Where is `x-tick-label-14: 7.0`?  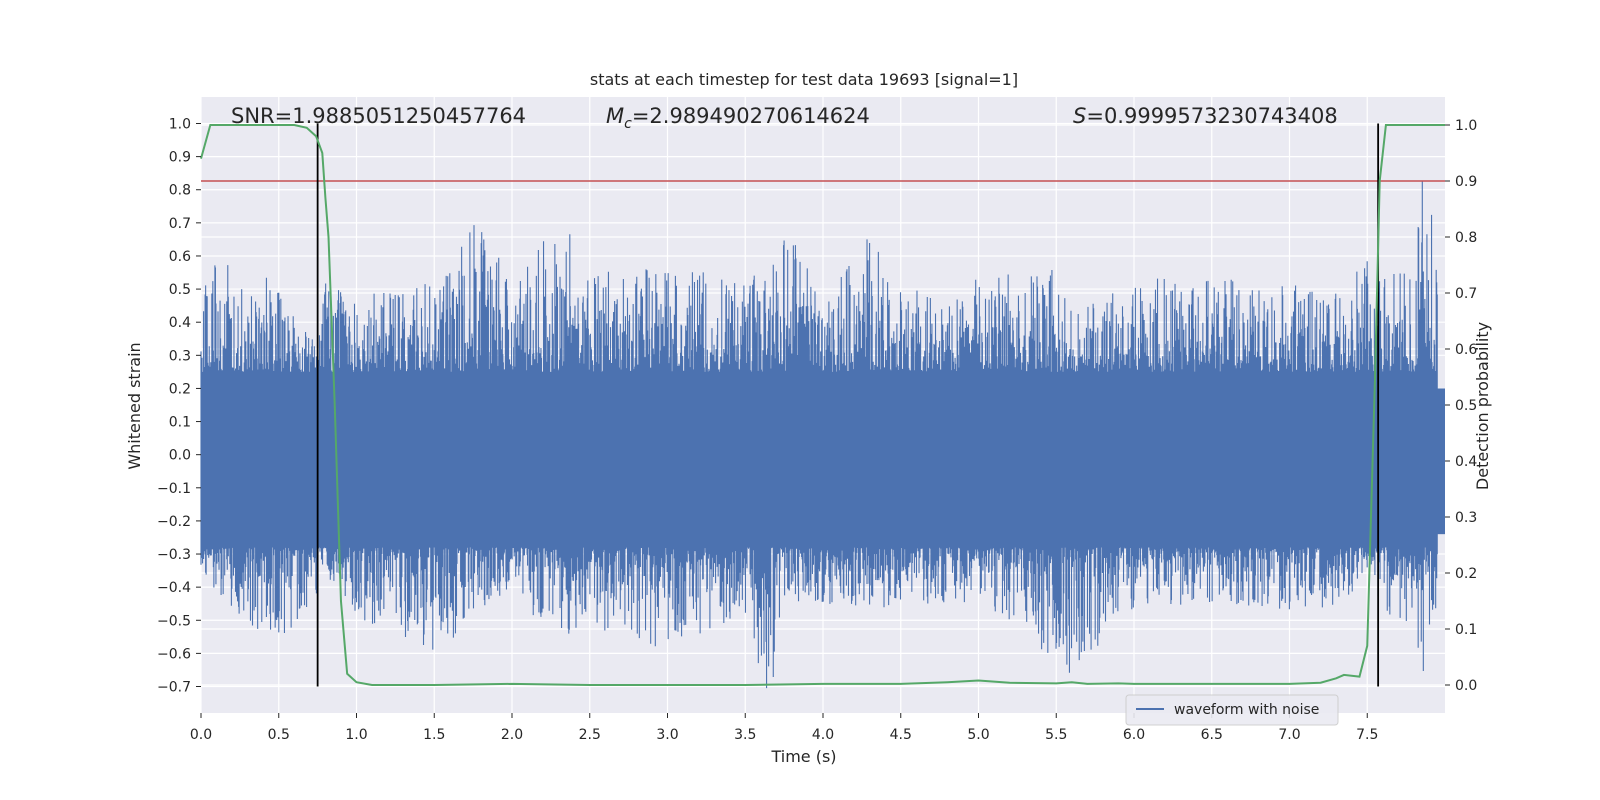
x-tick-label-14: 7.0 is located at coordinates (1289, 735).